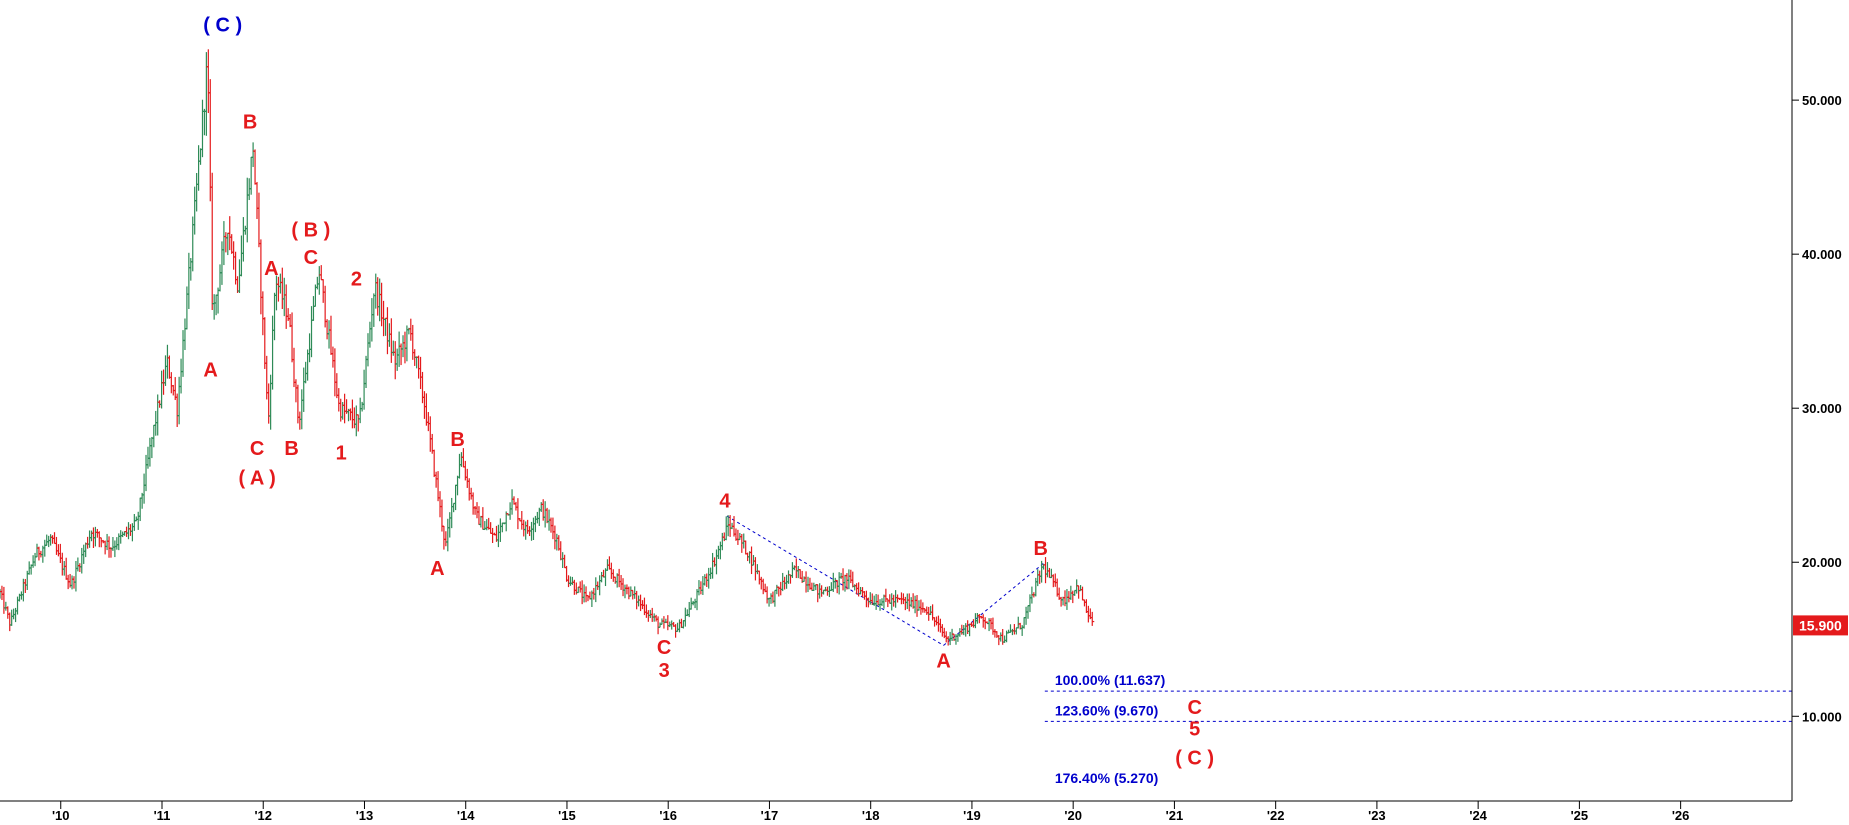 Image resolution: width=1849 pixels, height=825 pixels. I want to click on wave-label-10: 1, so click(341, 454).